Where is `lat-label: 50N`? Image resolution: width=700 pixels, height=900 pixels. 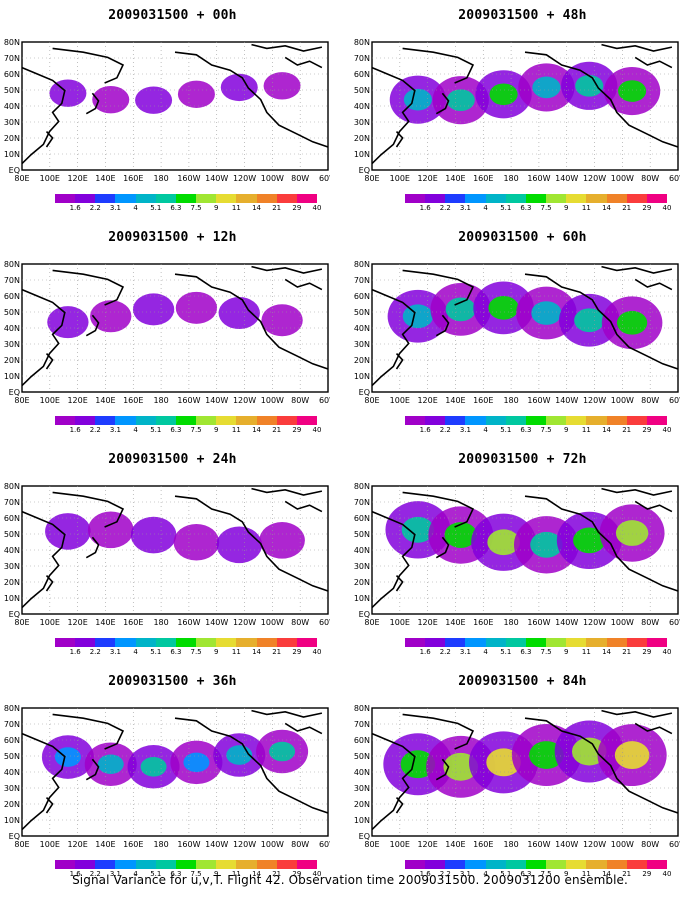
lat-label: 50N is located at coordinates (12, 534).